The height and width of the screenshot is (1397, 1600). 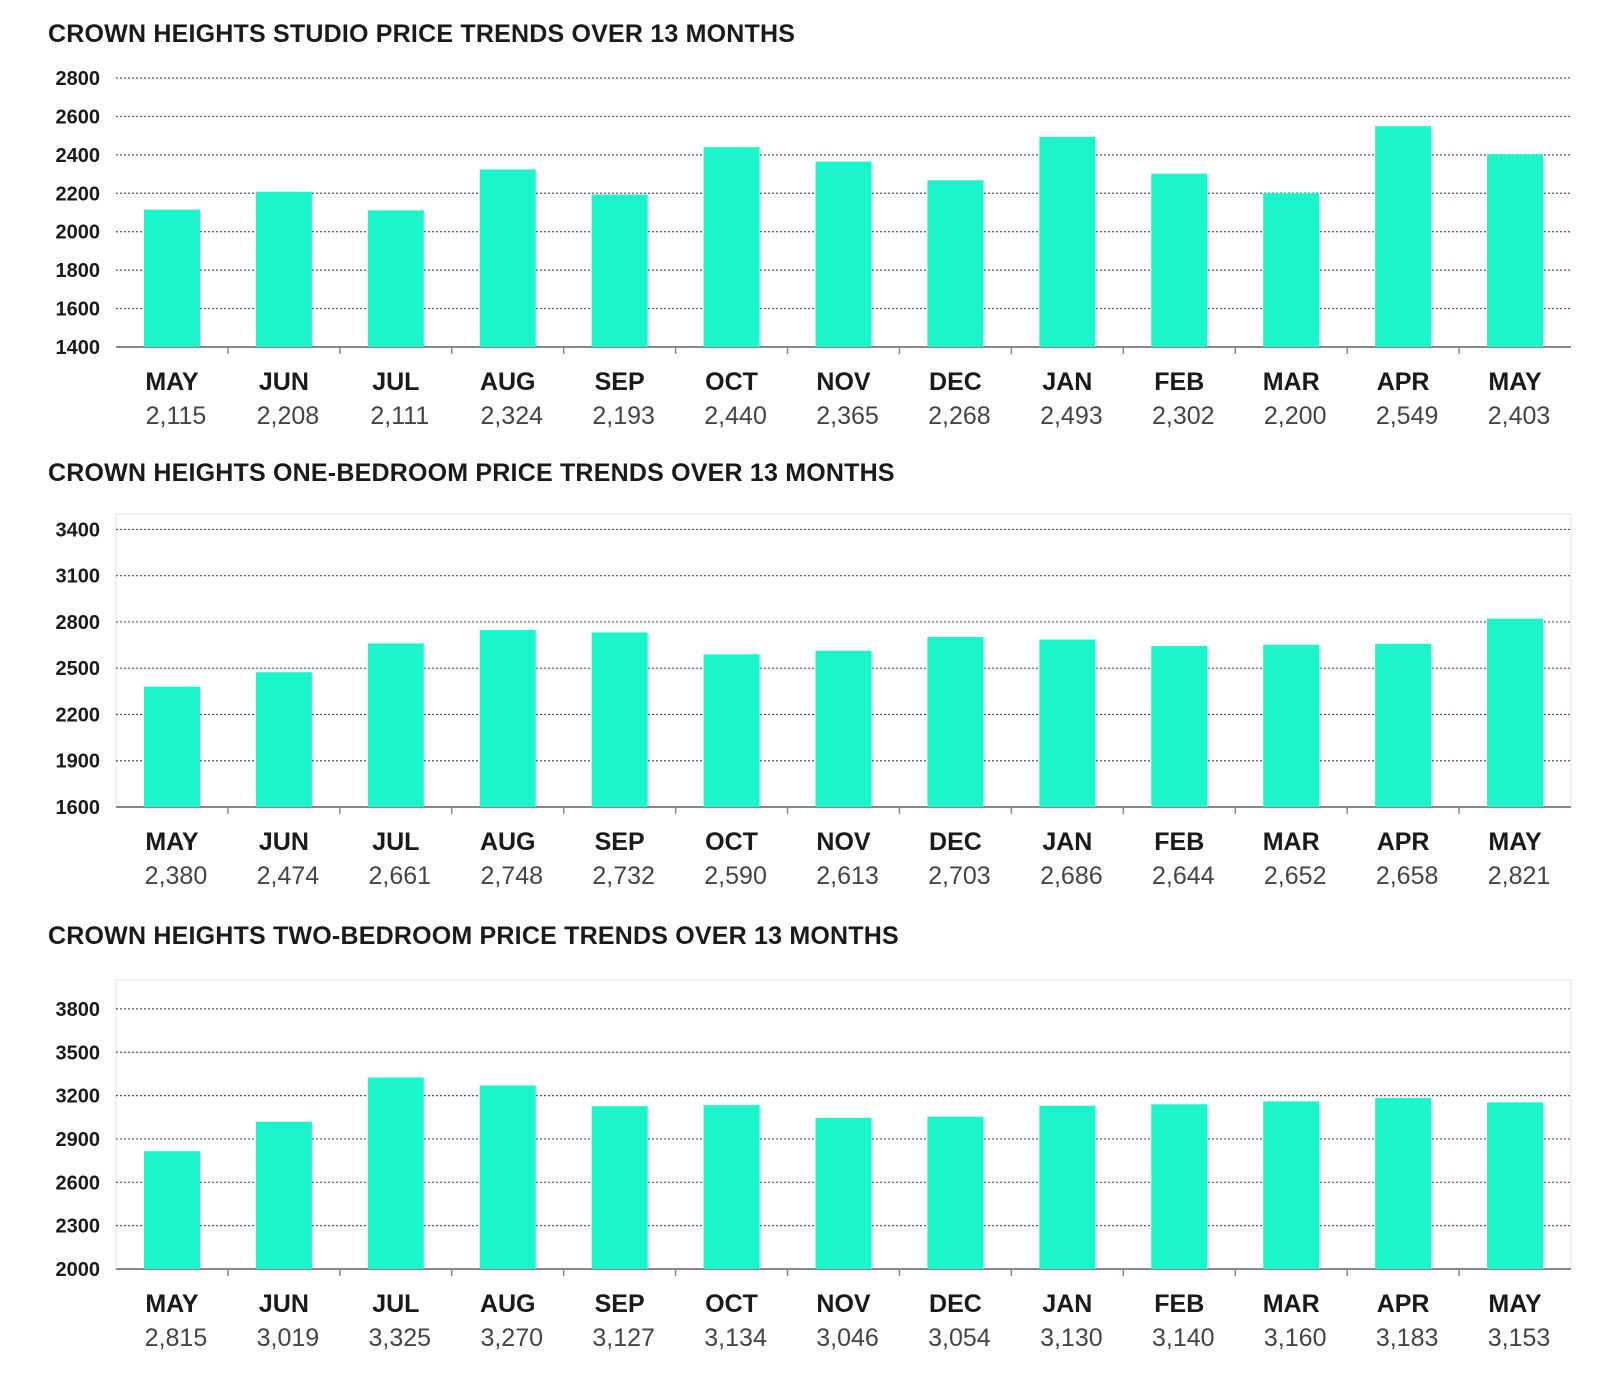 I want to click on data-label: 3,134, so click(x=735, y=1338).